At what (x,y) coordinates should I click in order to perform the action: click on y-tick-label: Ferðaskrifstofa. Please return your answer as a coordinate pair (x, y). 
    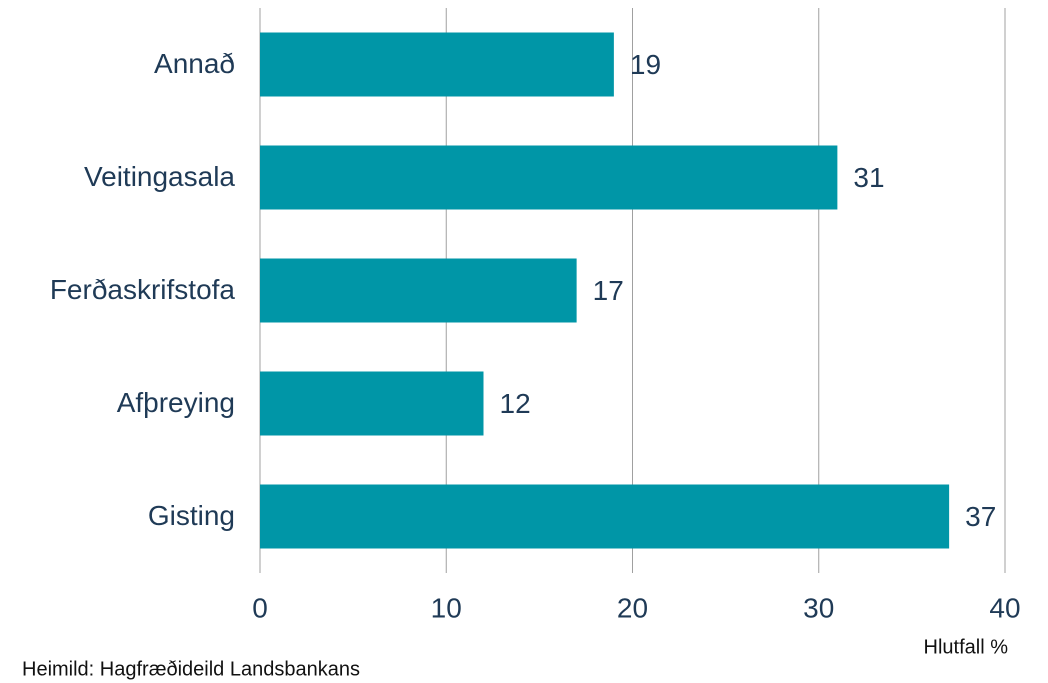
    Looking at the image, I should click on (143, 289).